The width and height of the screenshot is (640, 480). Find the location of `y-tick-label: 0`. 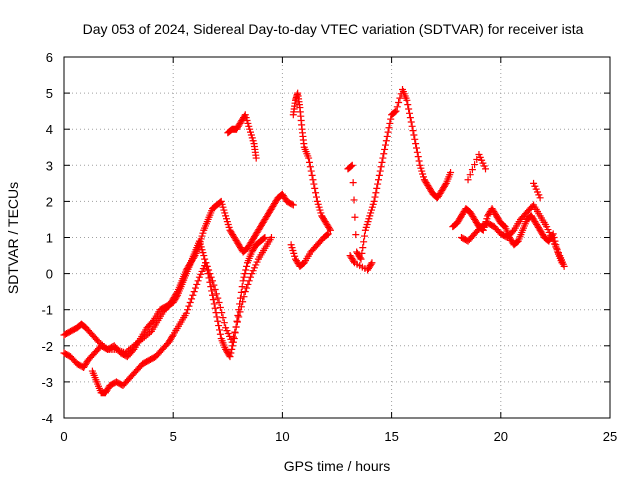

y-tick-label: 0 is located at coordinates (49, 274).